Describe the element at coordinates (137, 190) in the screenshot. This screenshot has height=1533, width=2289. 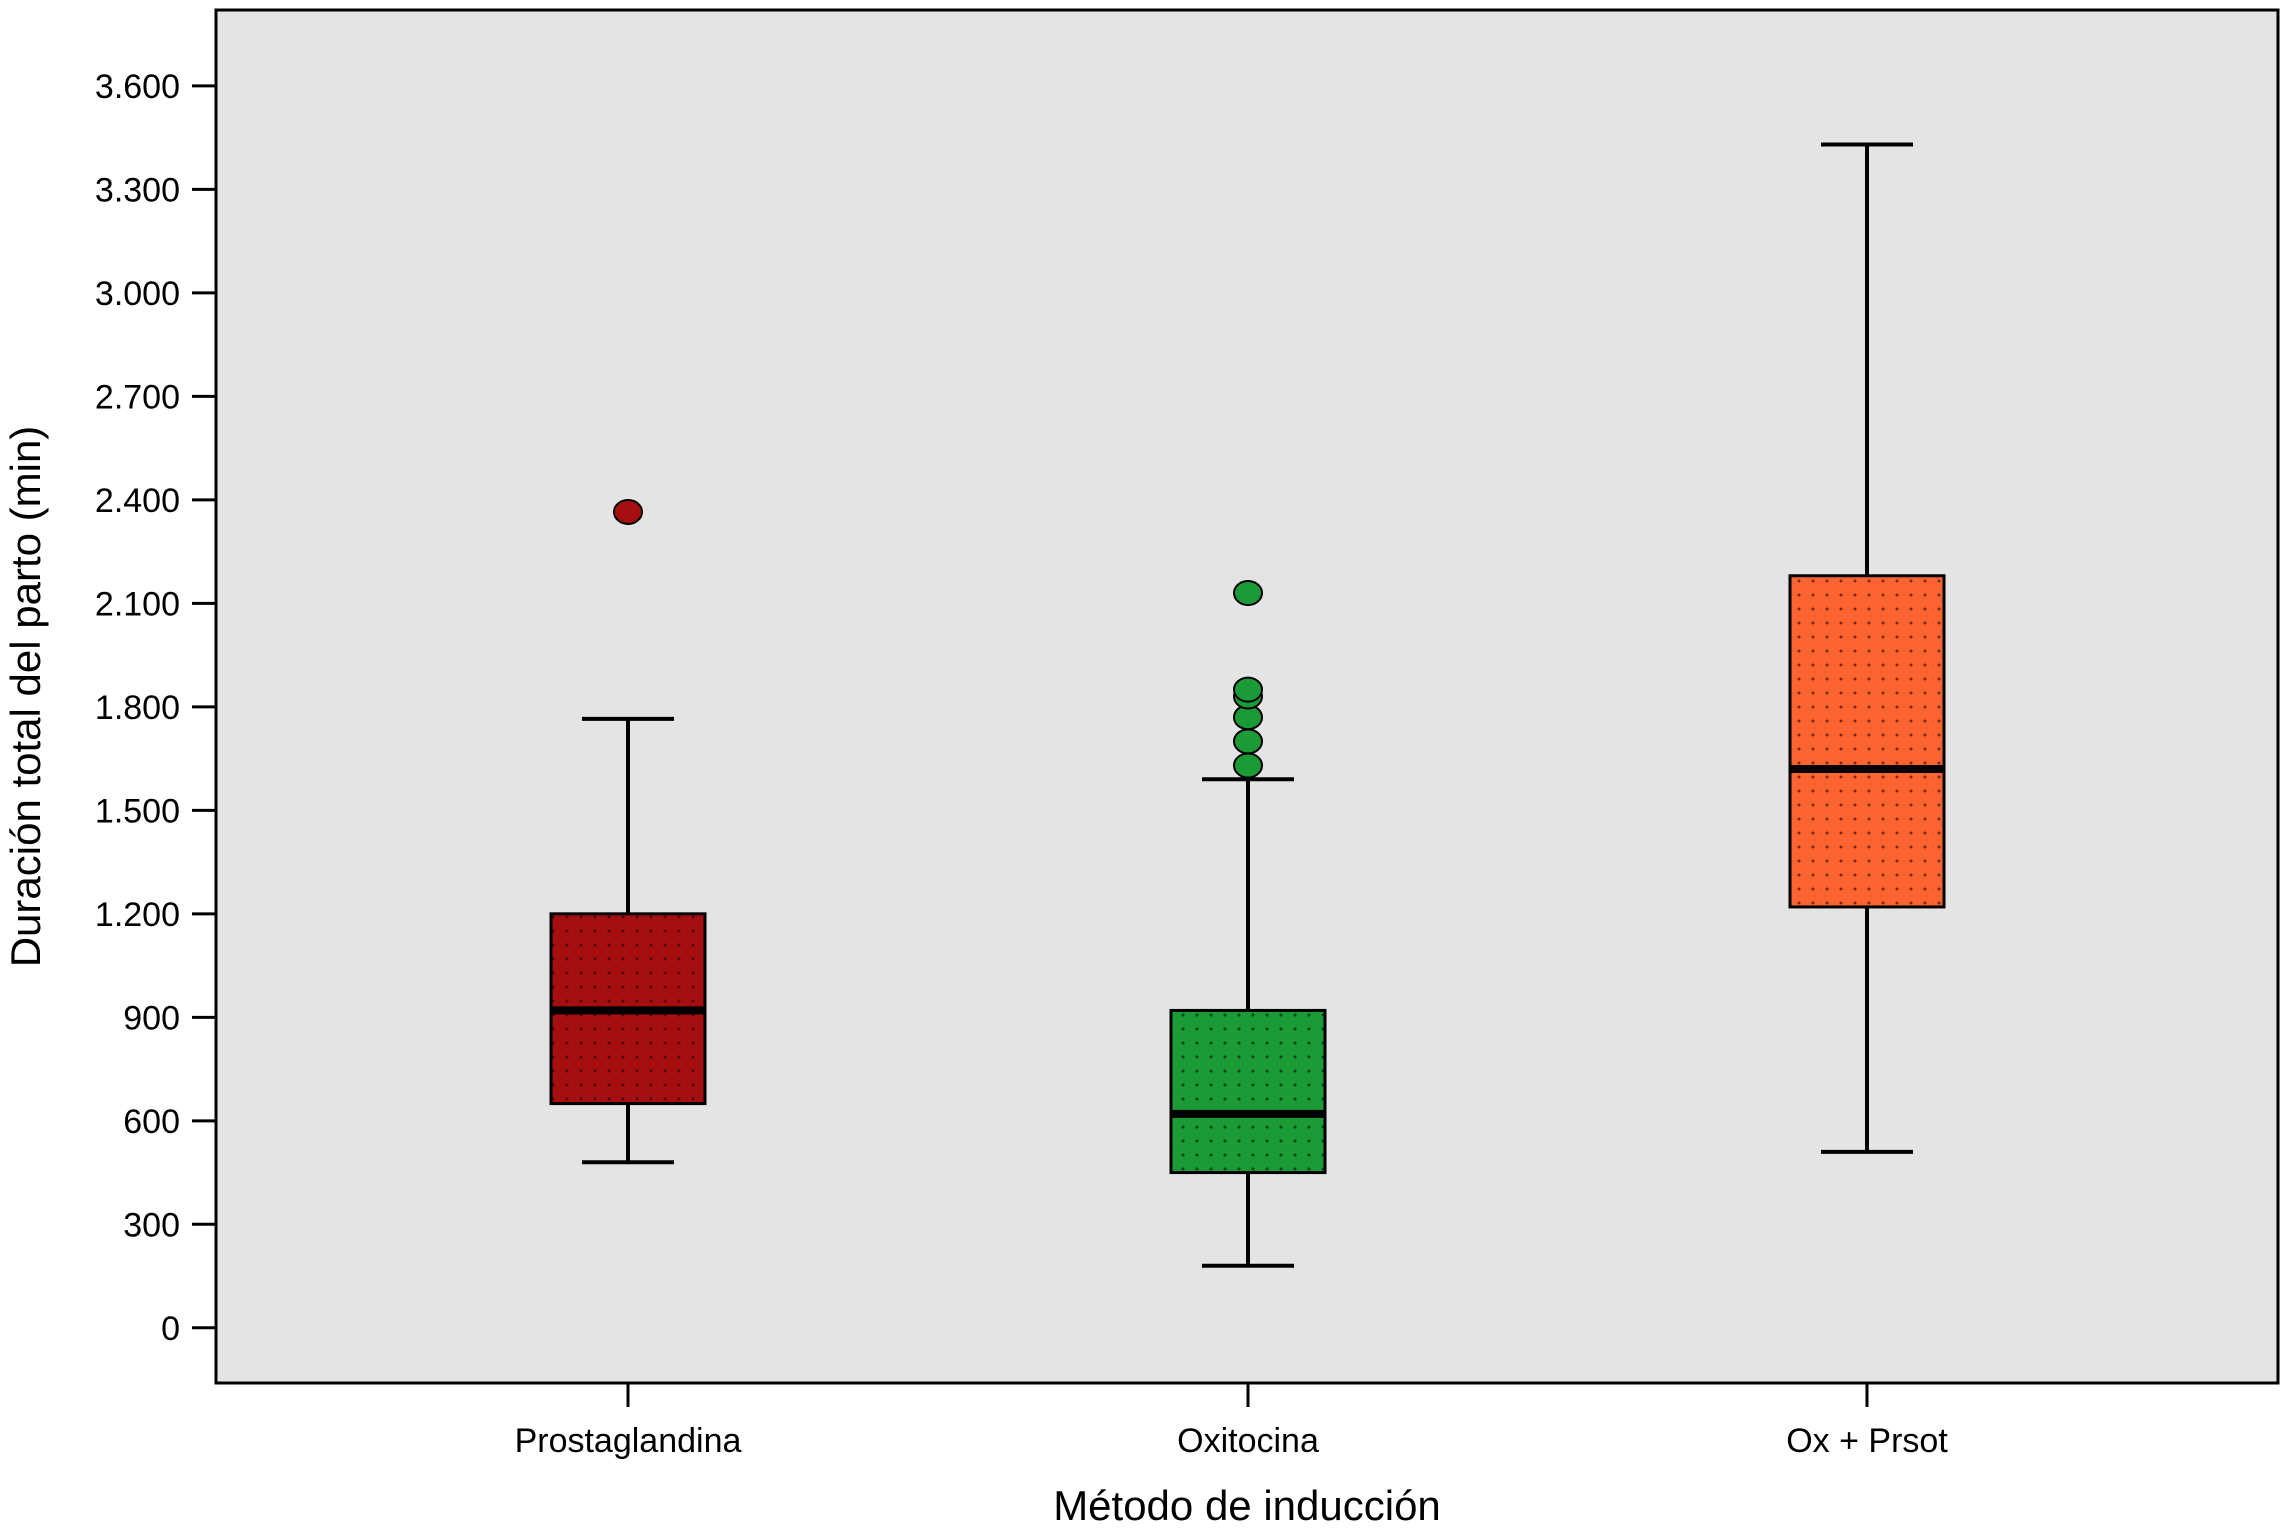
I see `y-tick-label: 3.300` at that location.